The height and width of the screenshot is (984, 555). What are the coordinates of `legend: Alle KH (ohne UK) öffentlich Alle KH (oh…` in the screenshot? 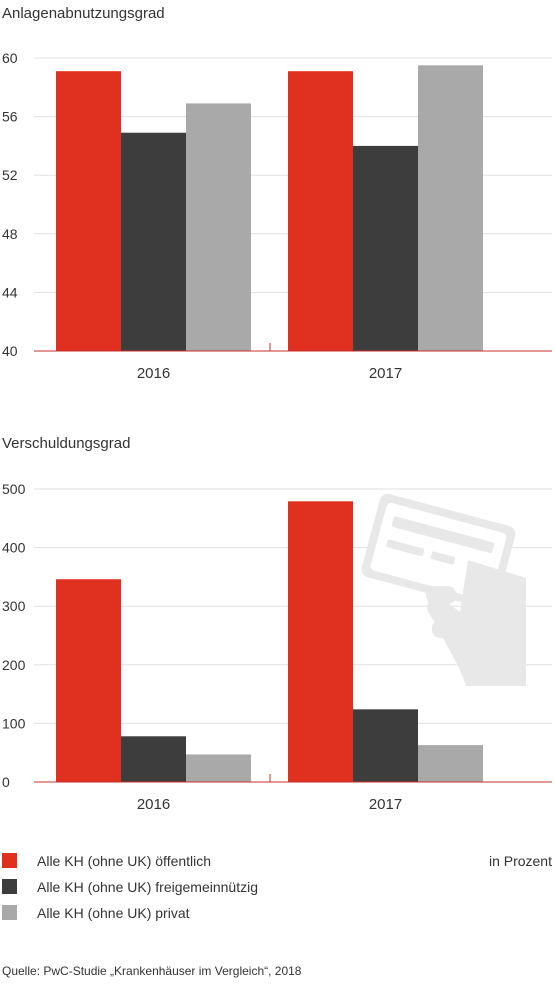 It's located at (277, 887).